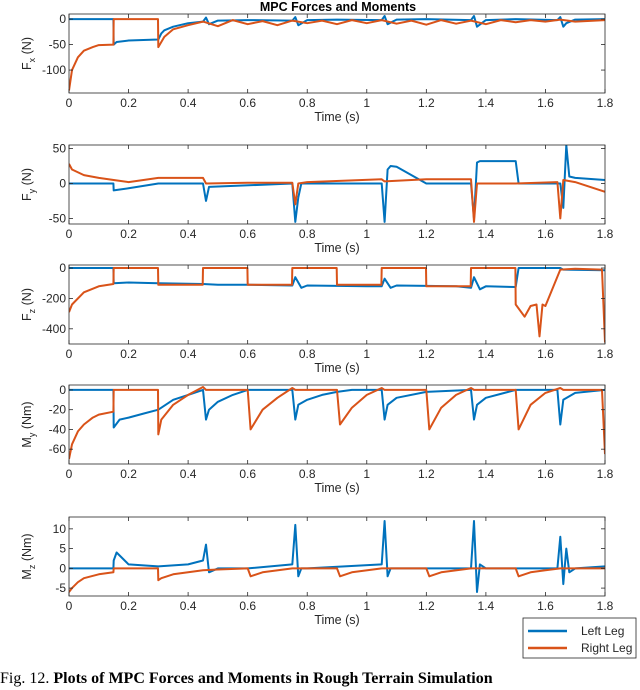 The width and height of the screenshot is (640, 690). I want to click on y-tick-label: -50, so click(58, 218).